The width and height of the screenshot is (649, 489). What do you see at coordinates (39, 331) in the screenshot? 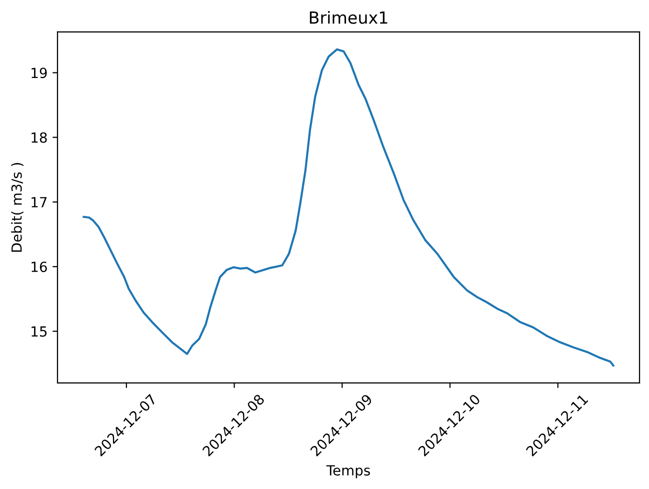
I see `y-tick-label: 15` at bounding box center [39, 331].